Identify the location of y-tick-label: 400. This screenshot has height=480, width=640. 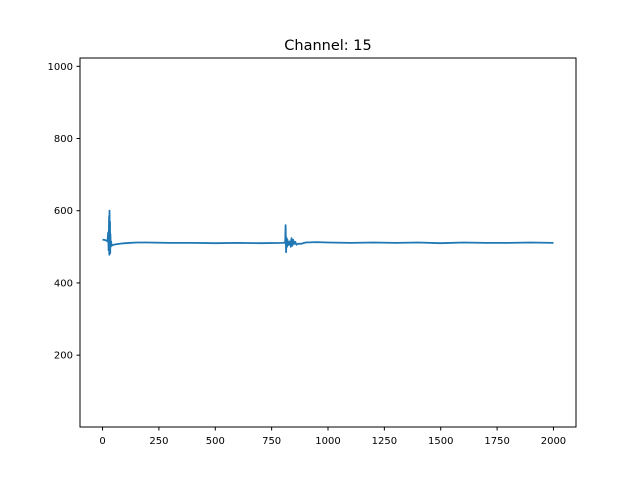
(63, 283).